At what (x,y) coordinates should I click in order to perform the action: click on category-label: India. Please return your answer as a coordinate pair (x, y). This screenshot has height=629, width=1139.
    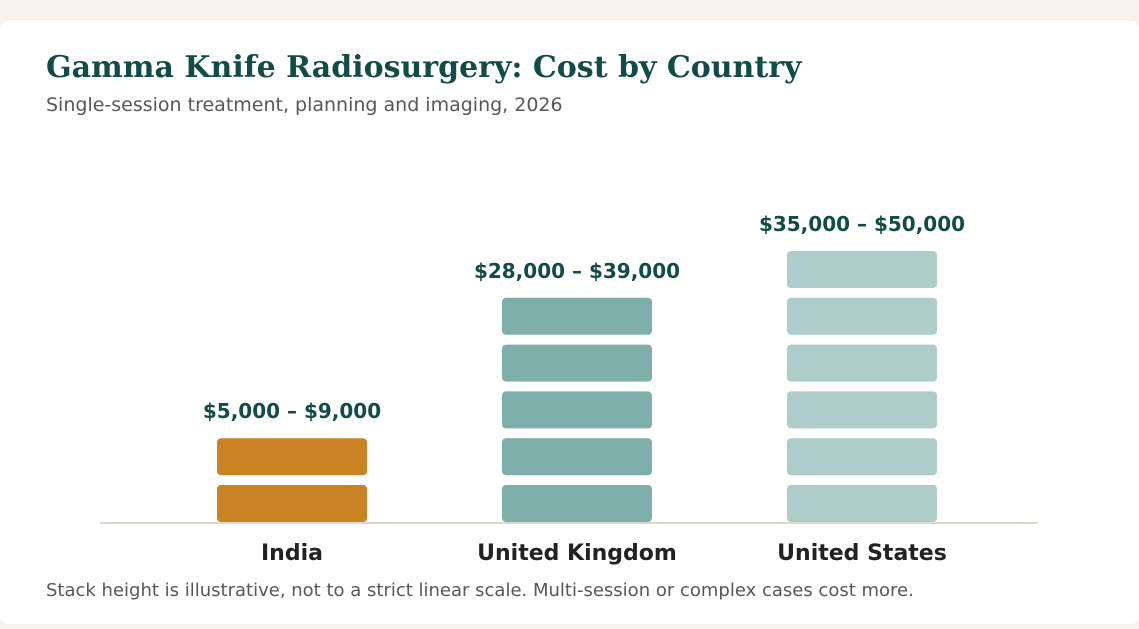
    Looking at the image, I should click on (292, 553).